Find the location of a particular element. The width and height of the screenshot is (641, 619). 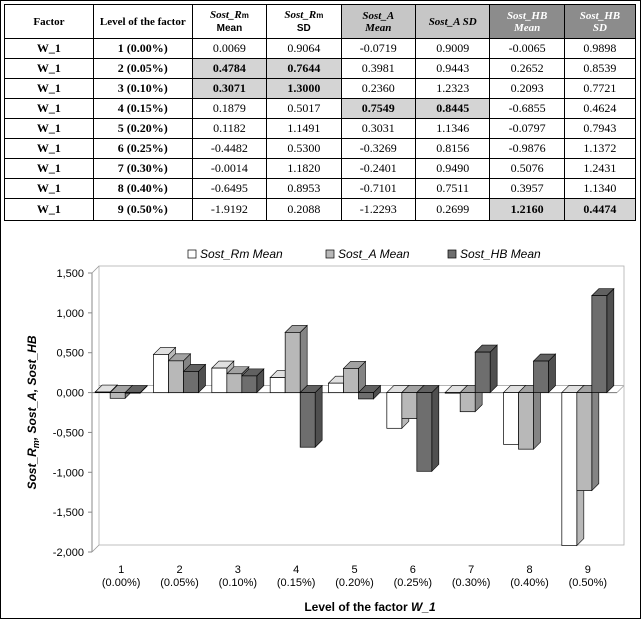

cell-level: 8 (0.40%) is located at coordinates (142, 188).